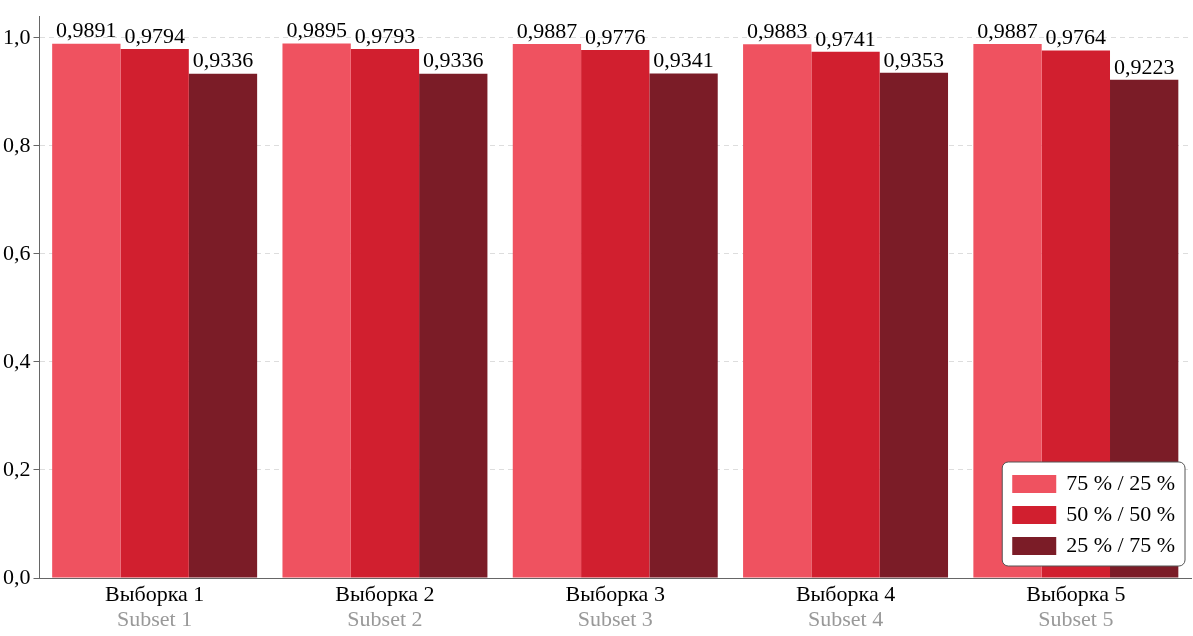  I want to click on data-label: 0,9341, so click(683, 60).